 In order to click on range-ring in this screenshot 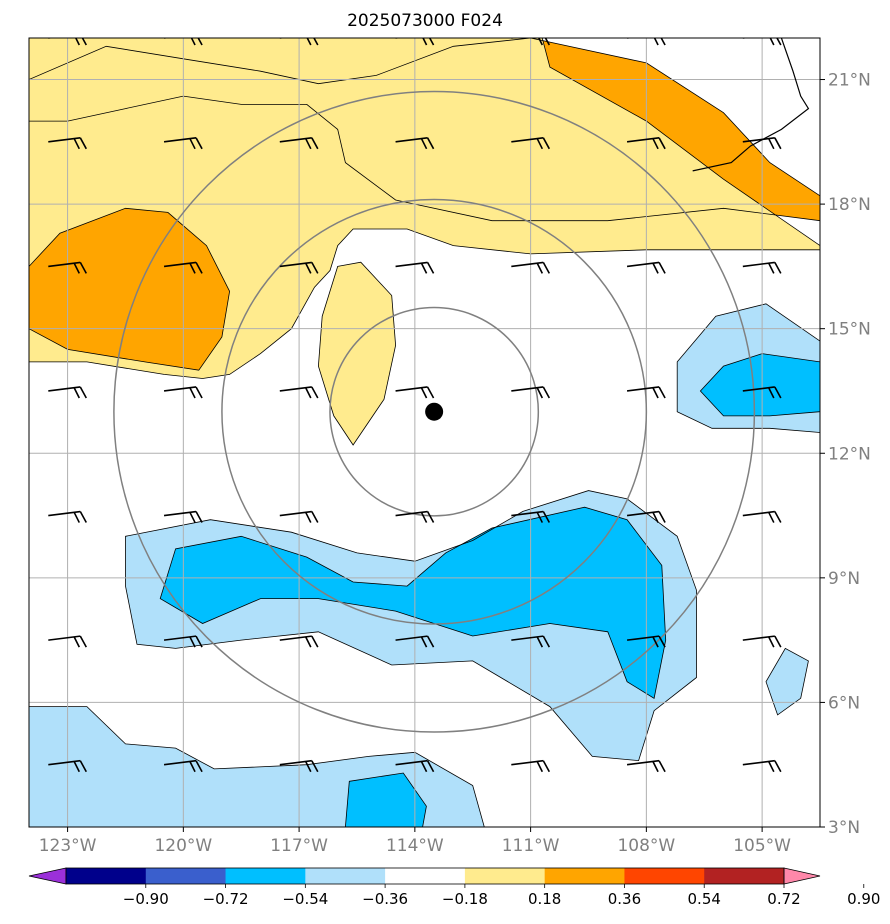, I will do `click(434, 411)`.